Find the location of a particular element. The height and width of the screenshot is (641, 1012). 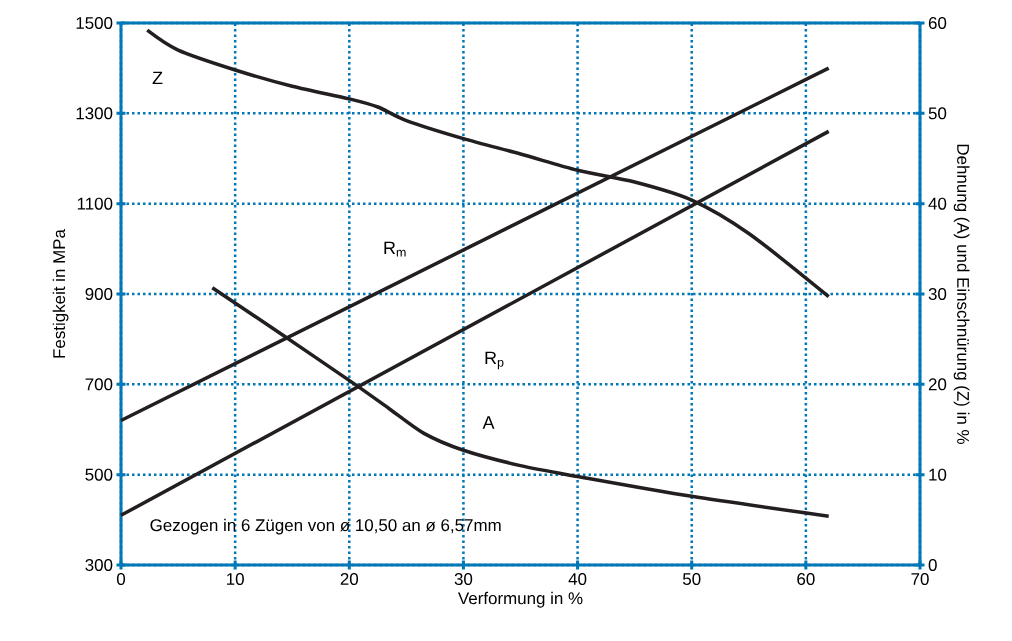

y-tick-label: 500 is located at coordinates (99, 474).